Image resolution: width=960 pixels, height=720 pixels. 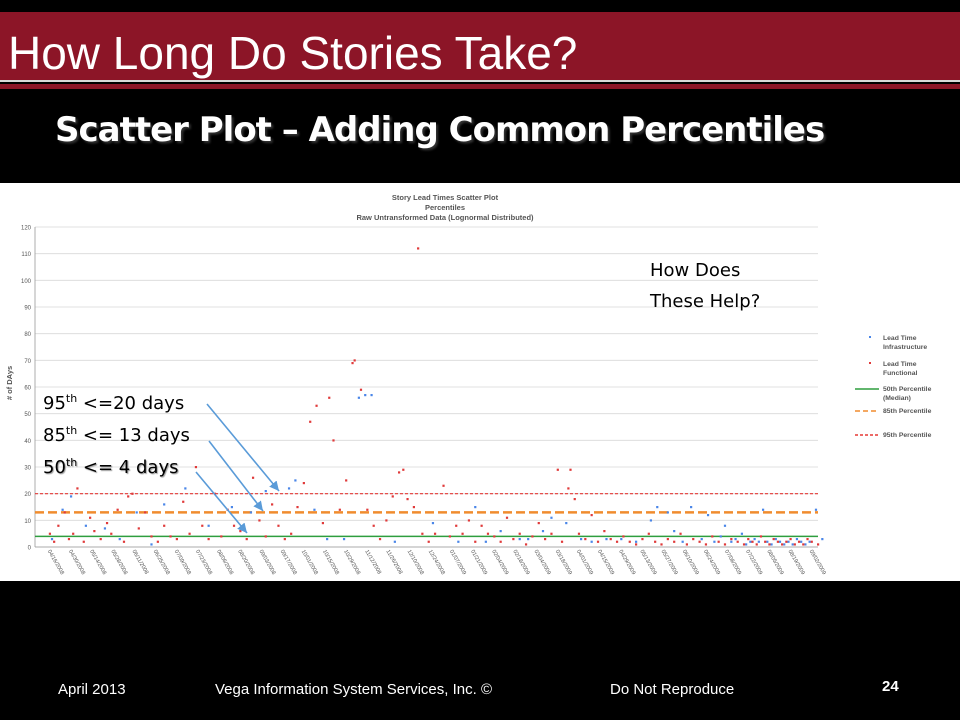 I want to click on x-tick-label: 06/10/2009, so click(x=690, y=562).